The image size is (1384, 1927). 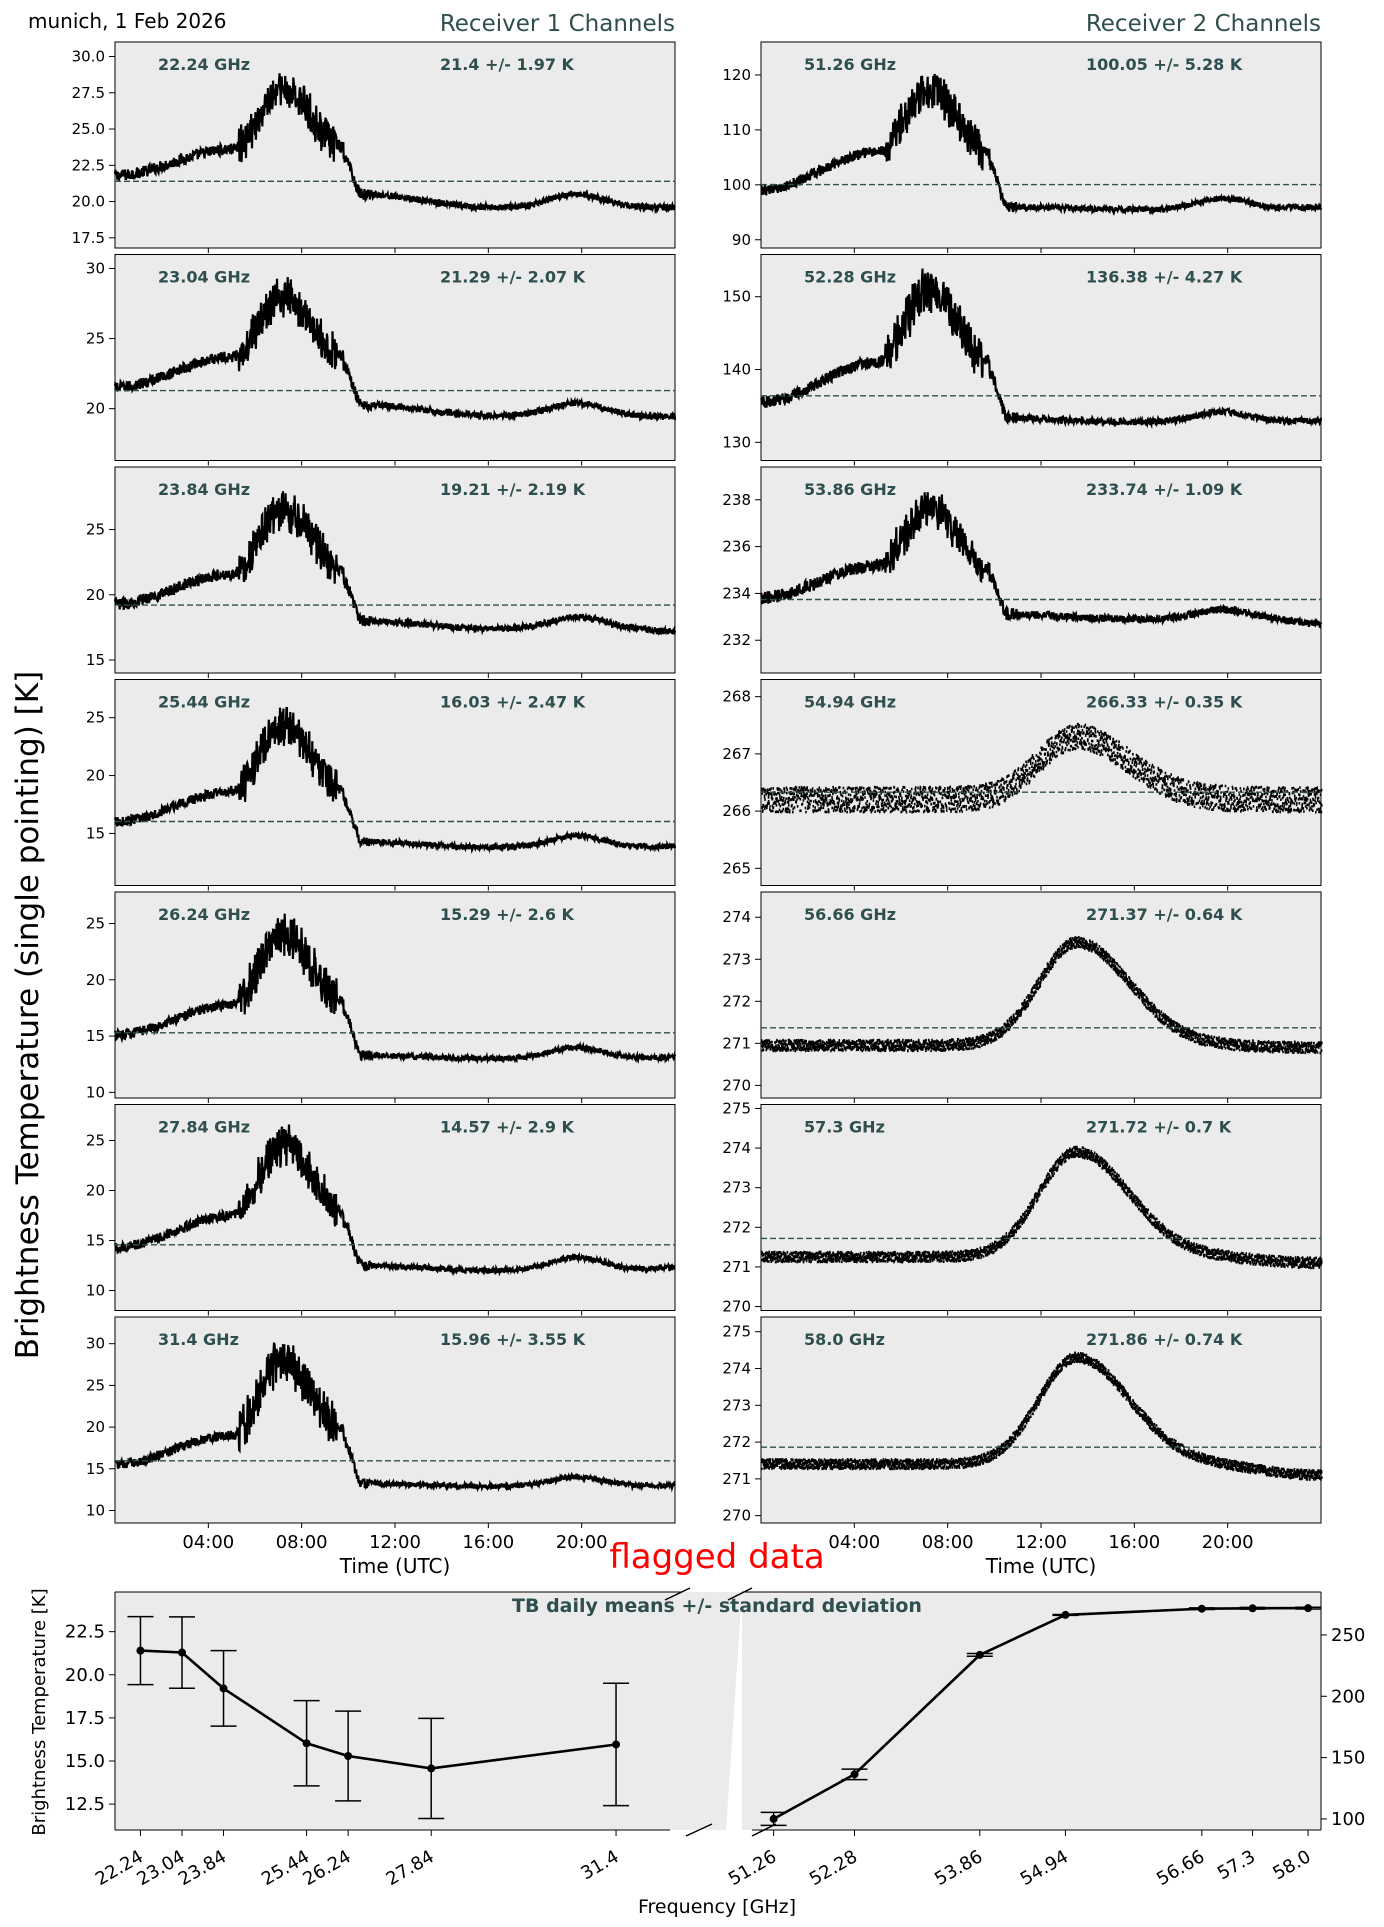 What do you see at coordinates (204, 489) in the screenshot?
I see `channel-frequency-label: 23.84 GHz` at bounding box center [204, 489].